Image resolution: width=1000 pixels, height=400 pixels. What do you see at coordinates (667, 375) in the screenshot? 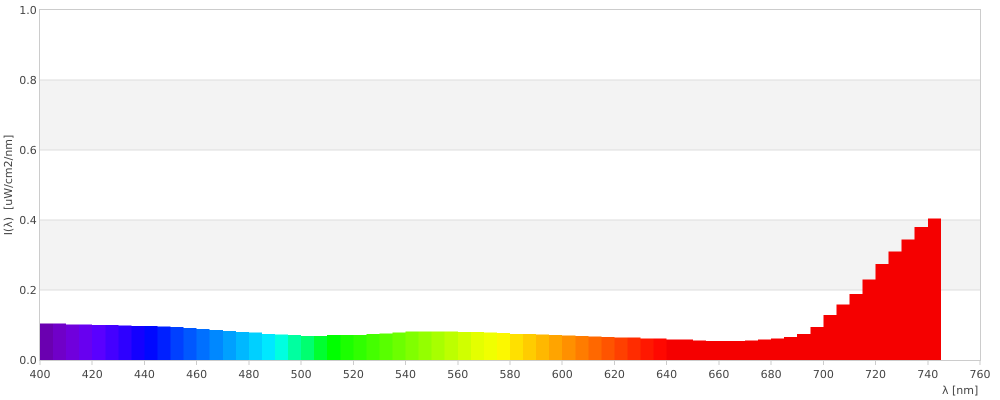
I see `x-tick-label: 640` at bounding box center [667, 375].